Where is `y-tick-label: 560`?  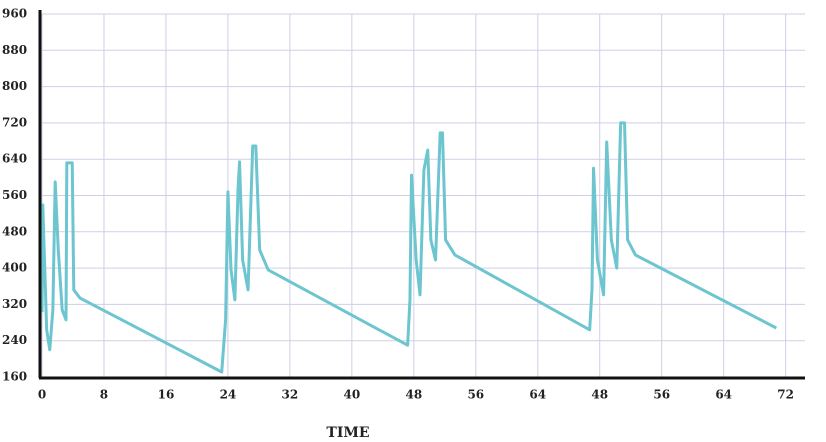
y-tick-label: 560 is located at coordinates (14, 195).